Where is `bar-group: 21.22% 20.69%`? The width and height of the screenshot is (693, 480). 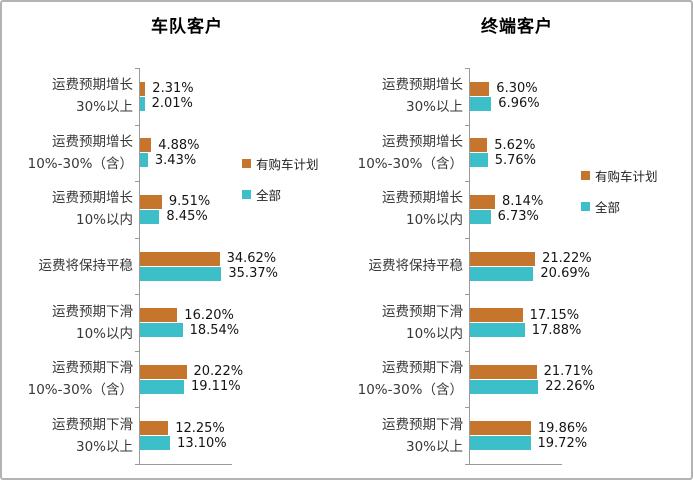
bar-group: 21.22% 20.69% is located at coordinates (531, 266).